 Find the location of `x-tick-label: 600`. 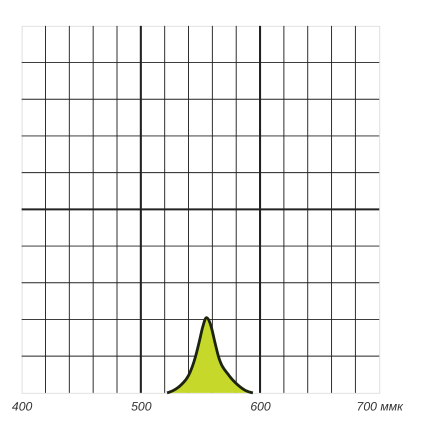

x-tick-label: 600 is located at coordinates (260, 406).